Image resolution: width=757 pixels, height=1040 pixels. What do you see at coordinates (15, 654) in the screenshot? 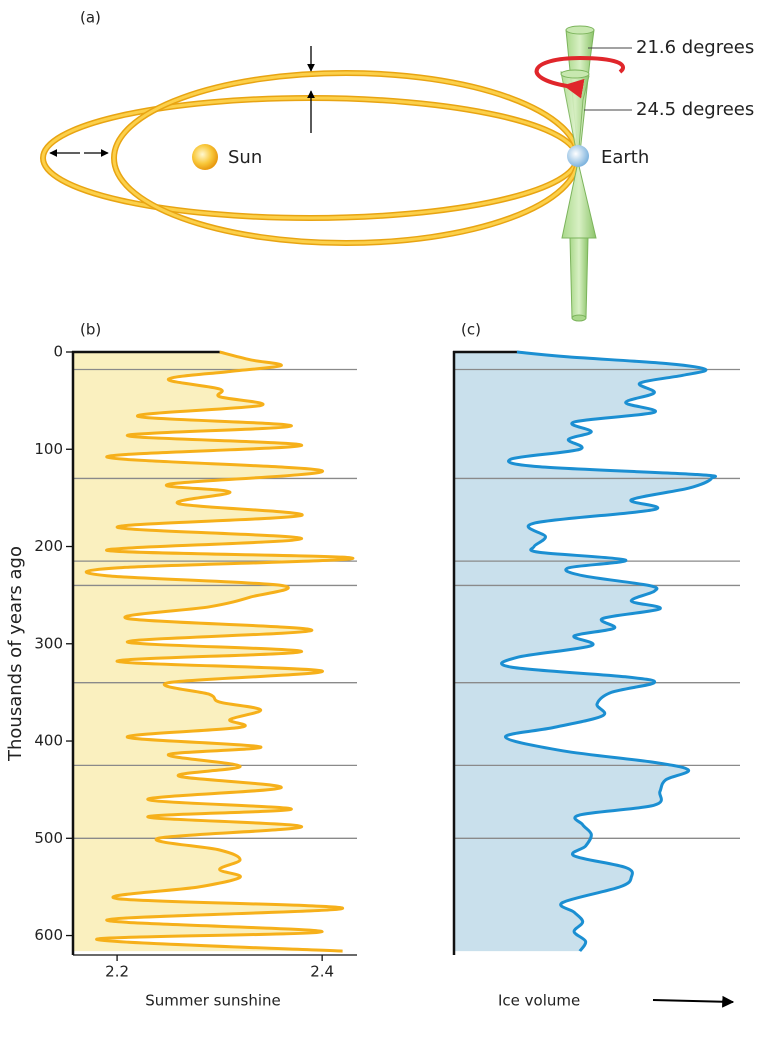
I see `y-axis-label: Thousands of years ago` at bounding box center [15, 654].